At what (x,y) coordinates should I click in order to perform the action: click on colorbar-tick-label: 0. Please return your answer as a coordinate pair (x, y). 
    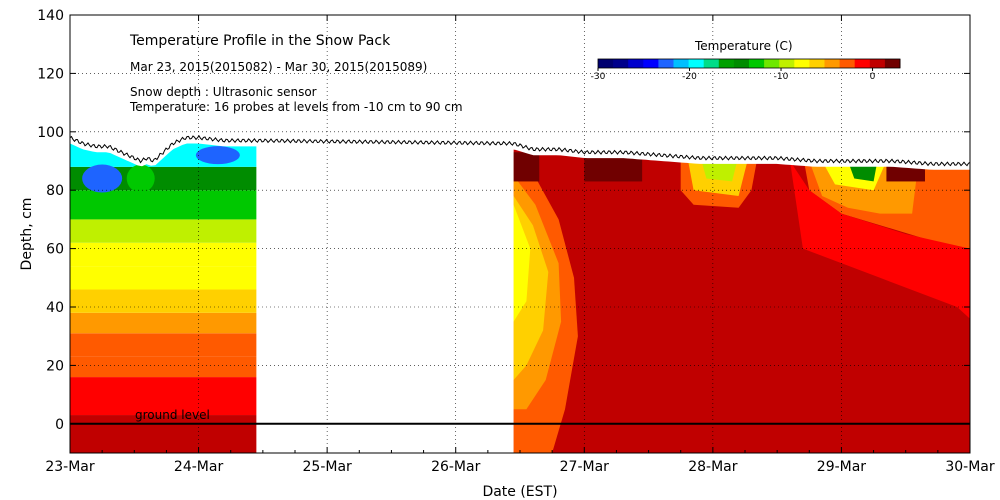
    Looking at the image, I should click on (873, 77).